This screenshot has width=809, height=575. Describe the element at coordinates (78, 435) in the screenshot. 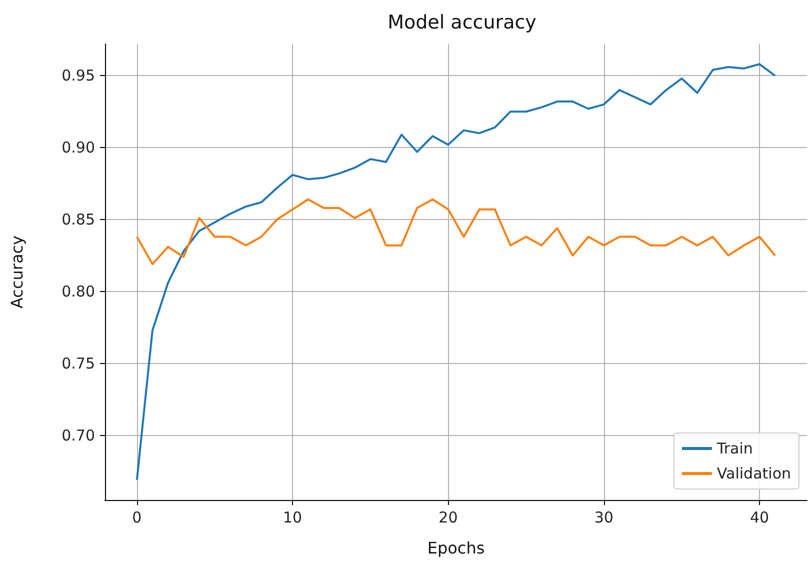

I see `y-tick-label: 0.70` at that location.